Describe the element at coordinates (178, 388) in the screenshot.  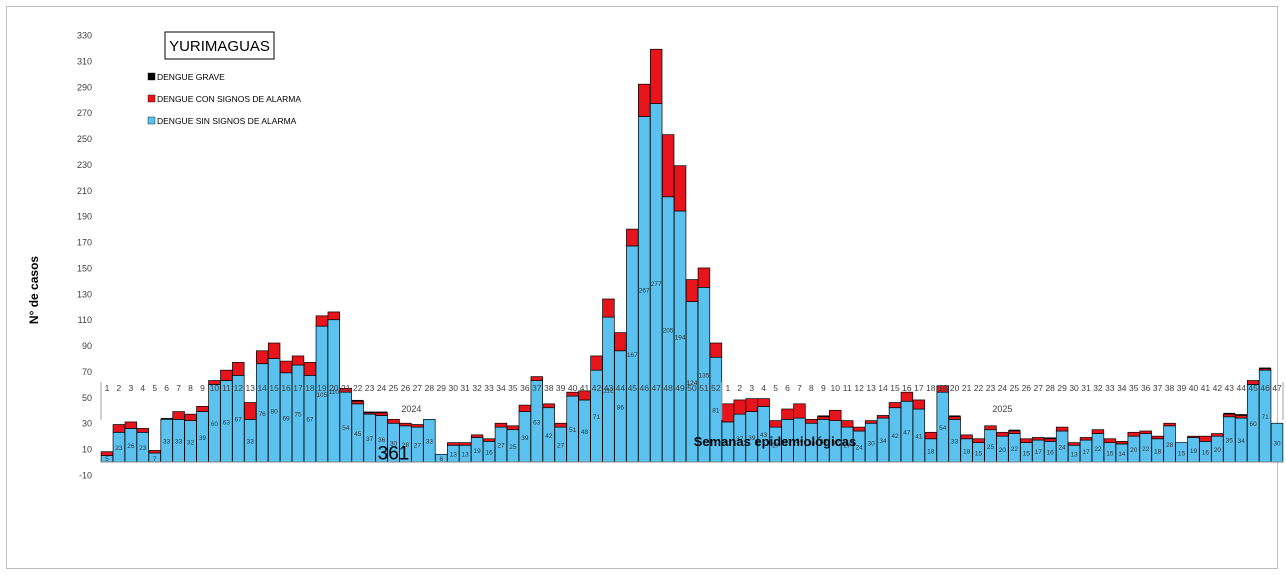
I see `week-tick-label: 7` at that location.